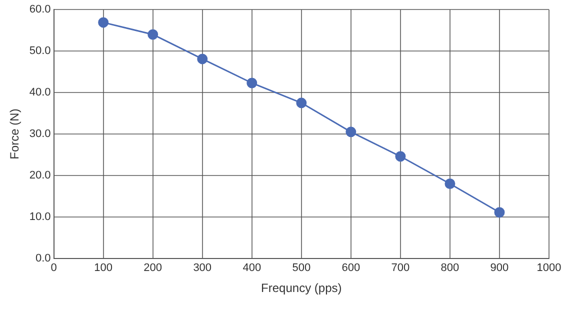 The image size is (569, 326). I want to click on x-tick-label: 200, so click(153, 268).